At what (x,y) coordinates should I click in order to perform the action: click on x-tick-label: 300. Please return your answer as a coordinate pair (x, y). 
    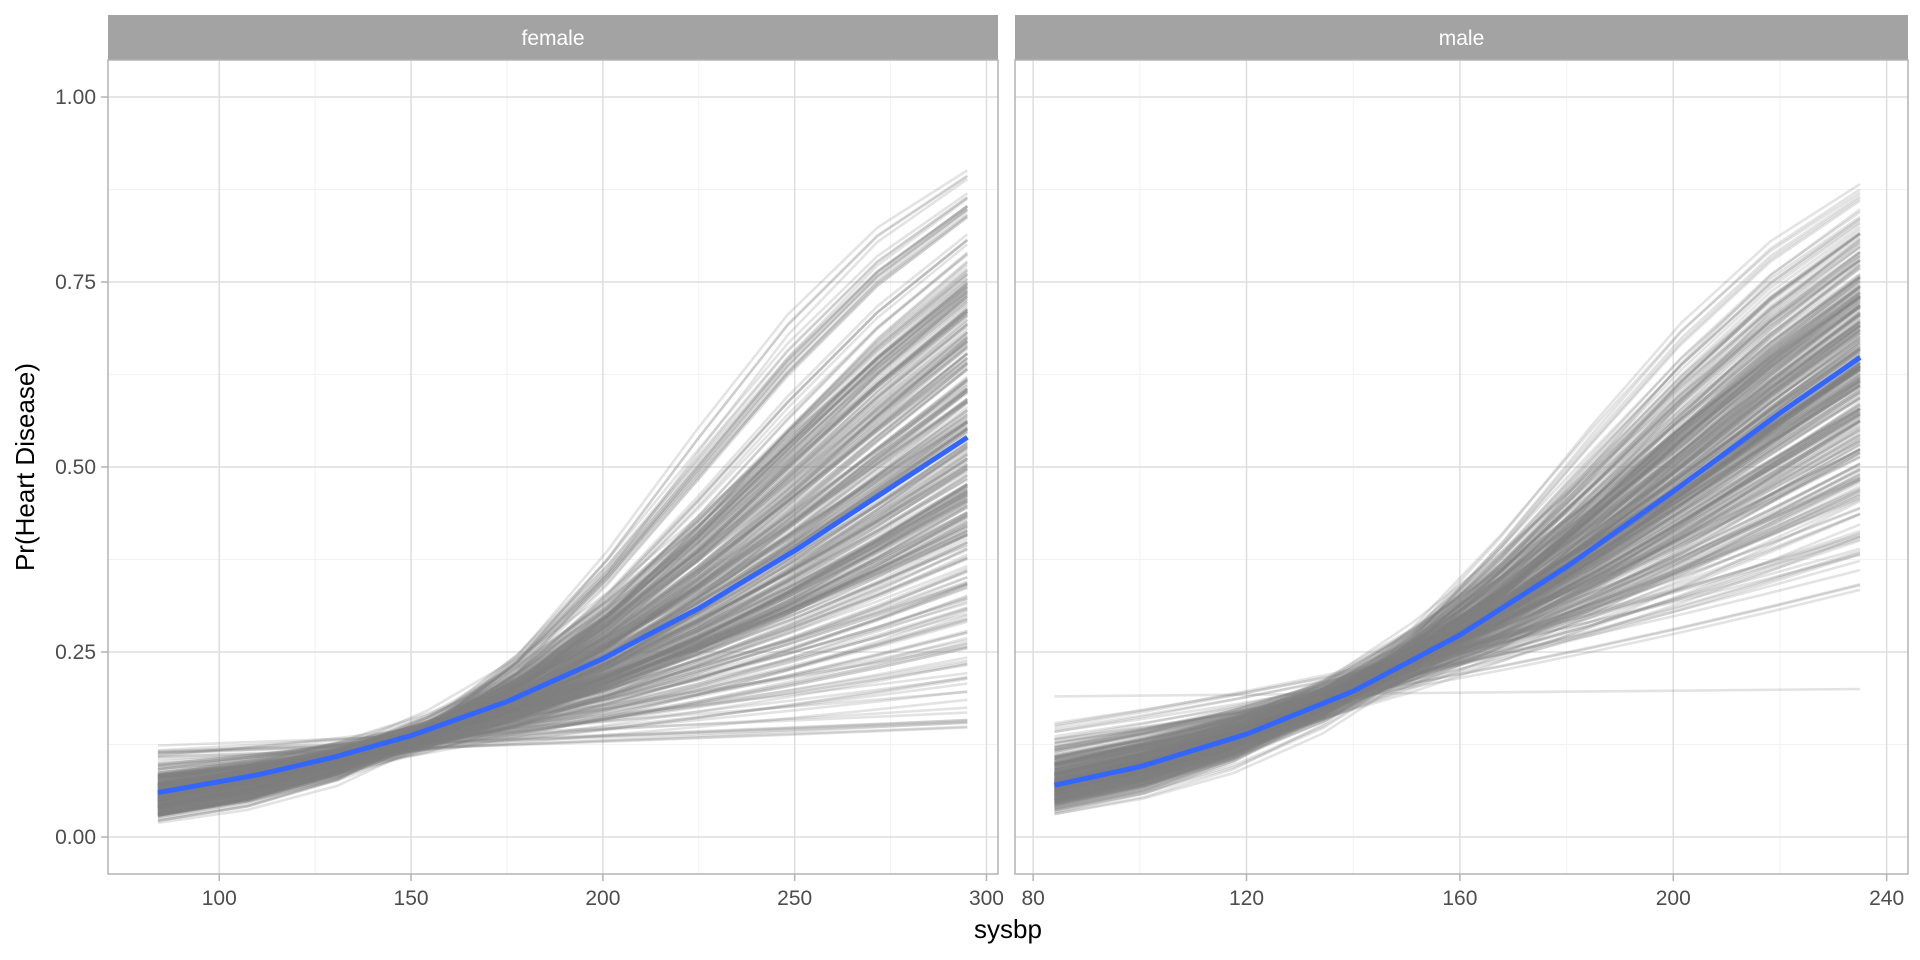
    Looking at the image, I should click on (986, 898).